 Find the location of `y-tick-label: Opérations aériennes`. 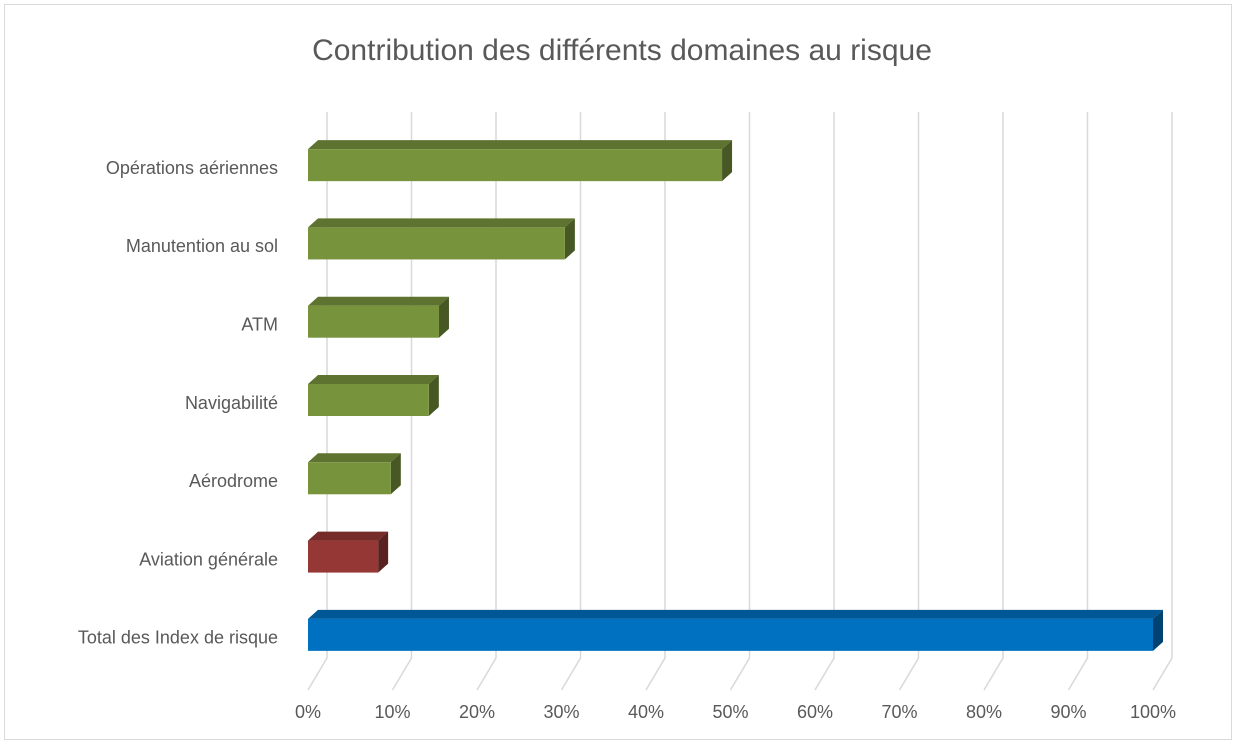

y-tick-label: Opérations aériennes is located at coordinates (192, 168).